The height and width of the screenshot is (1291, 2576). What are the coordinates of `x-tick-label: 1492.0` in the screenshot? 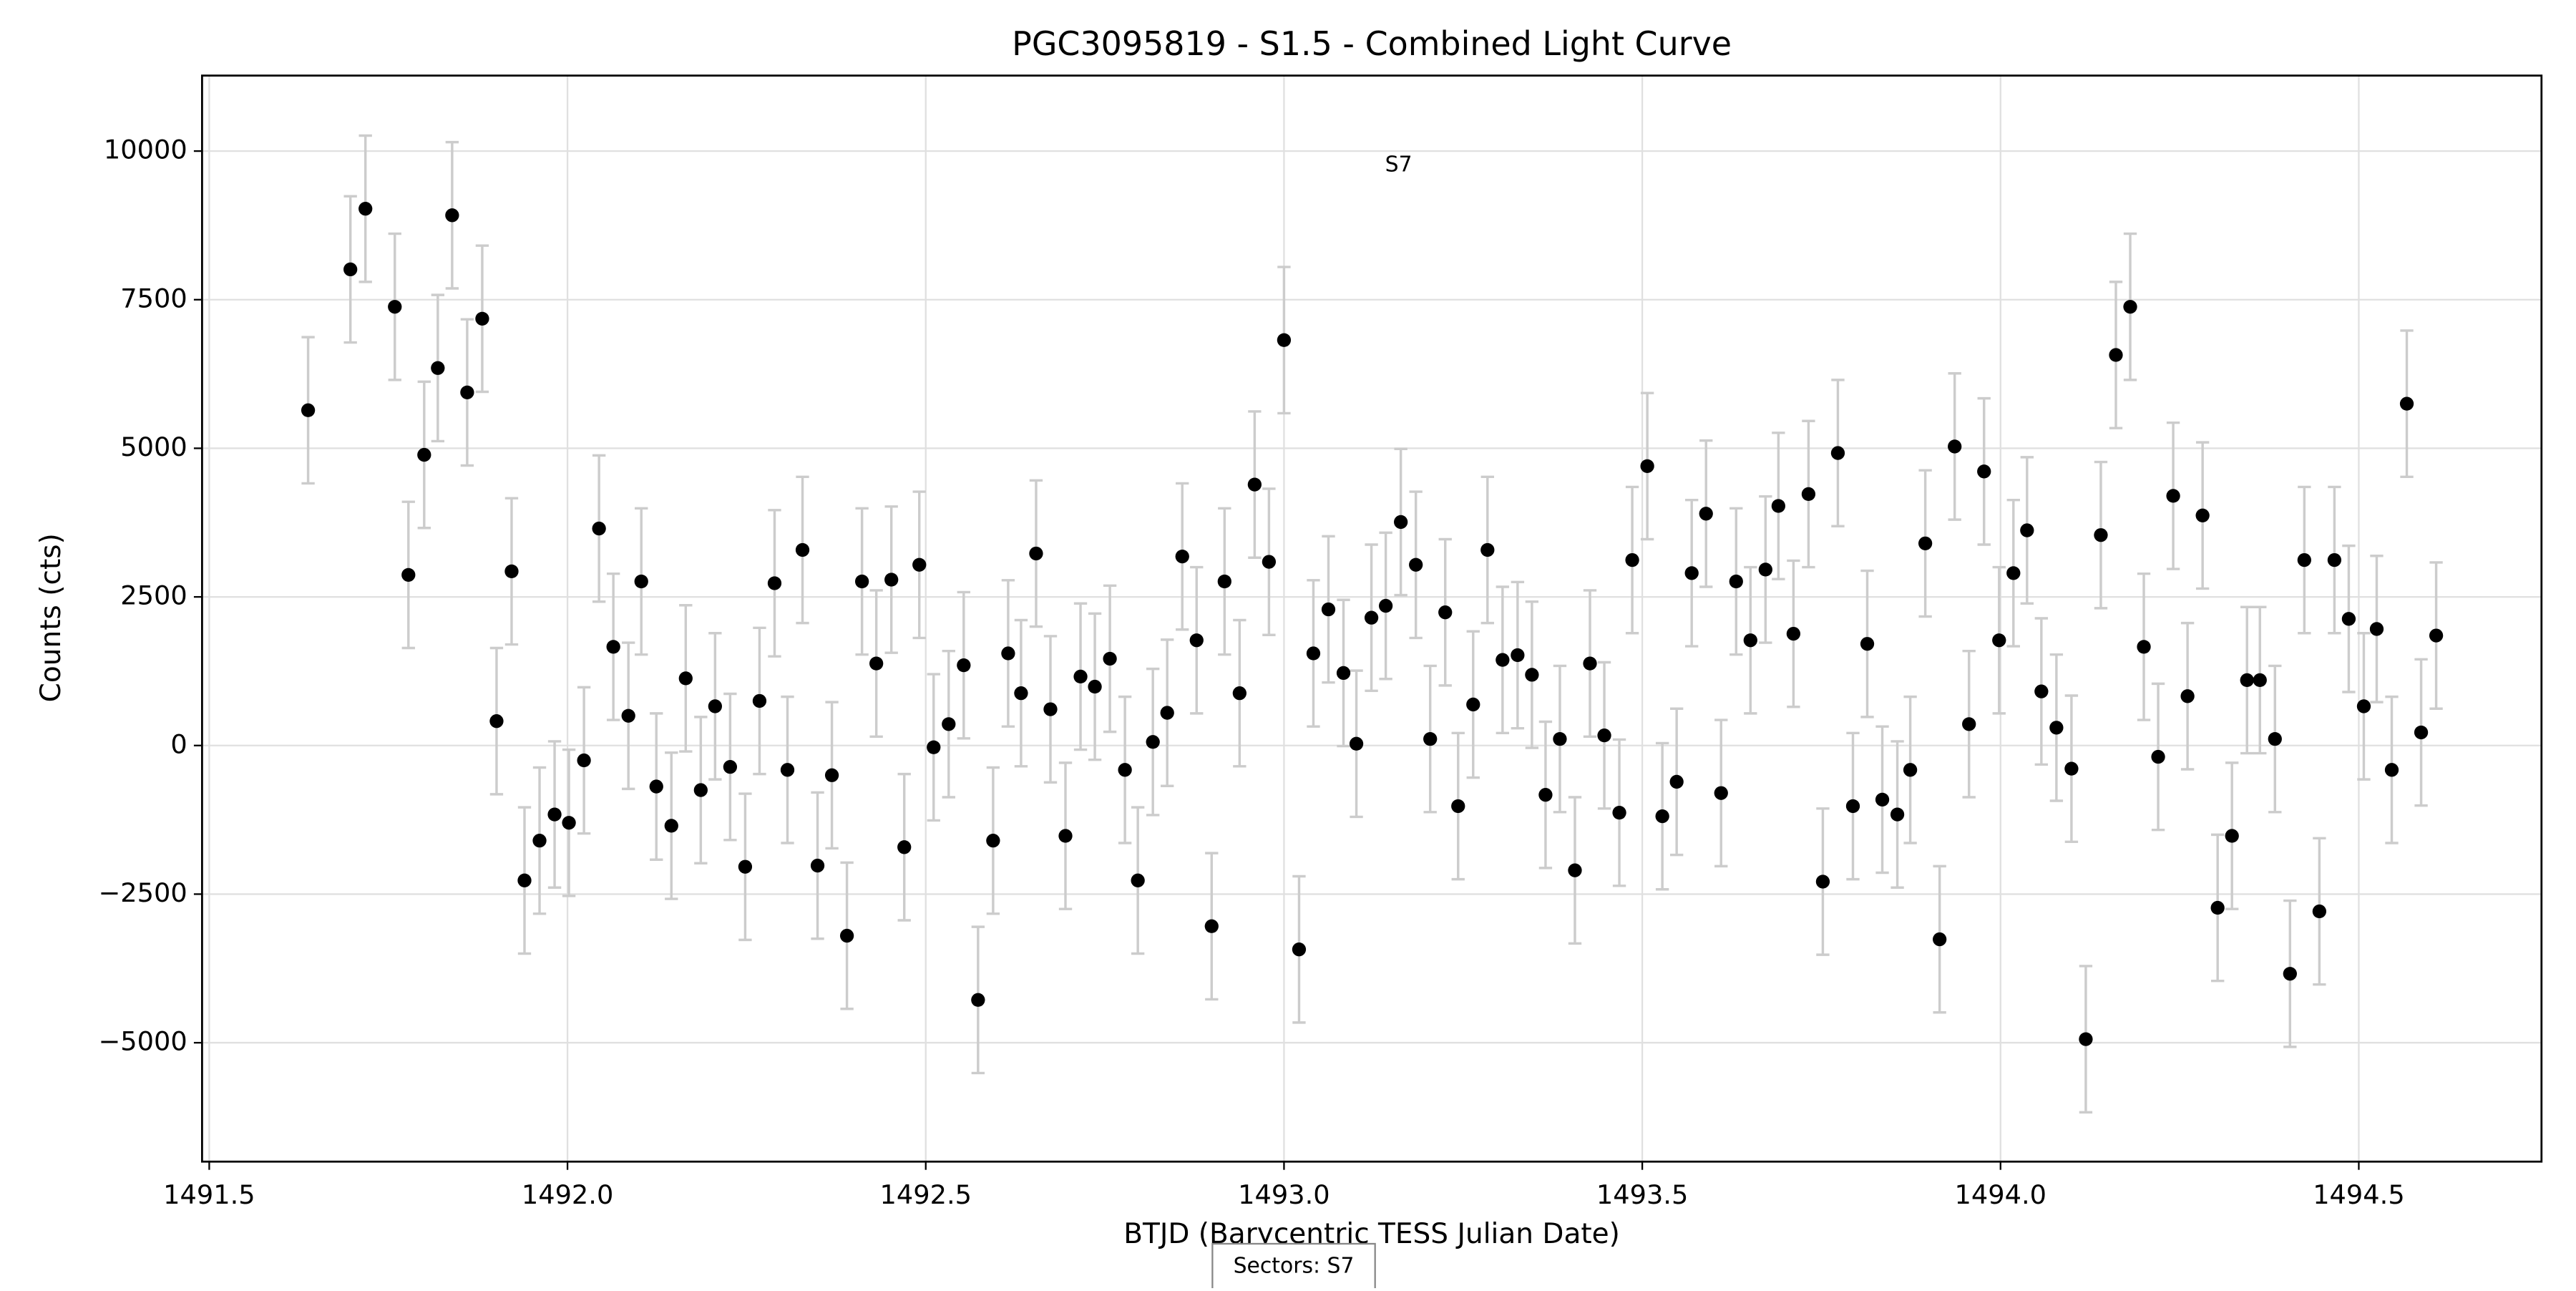 It's located at (567, 1194).